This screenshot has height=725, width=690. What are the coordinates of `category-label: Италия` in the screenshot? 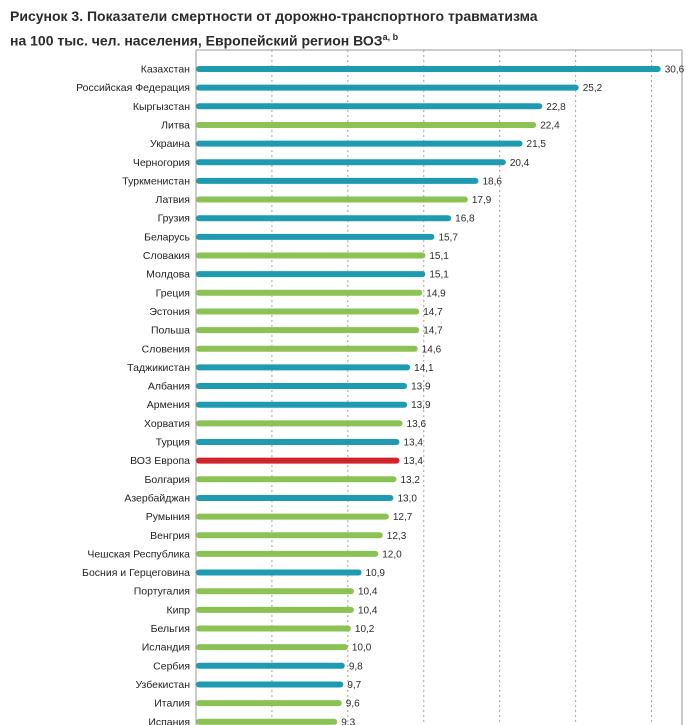 It's located at (172, 704).